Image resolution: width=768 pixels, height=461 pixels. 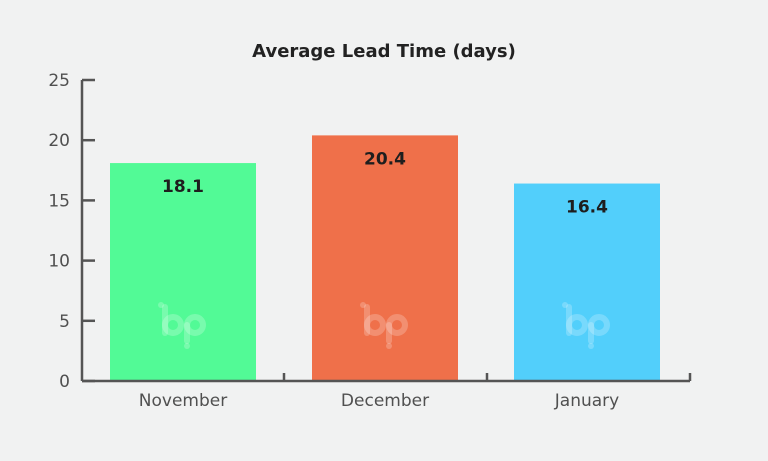 I want to click on y-tick-label: 25, so click(x=59, y=81).